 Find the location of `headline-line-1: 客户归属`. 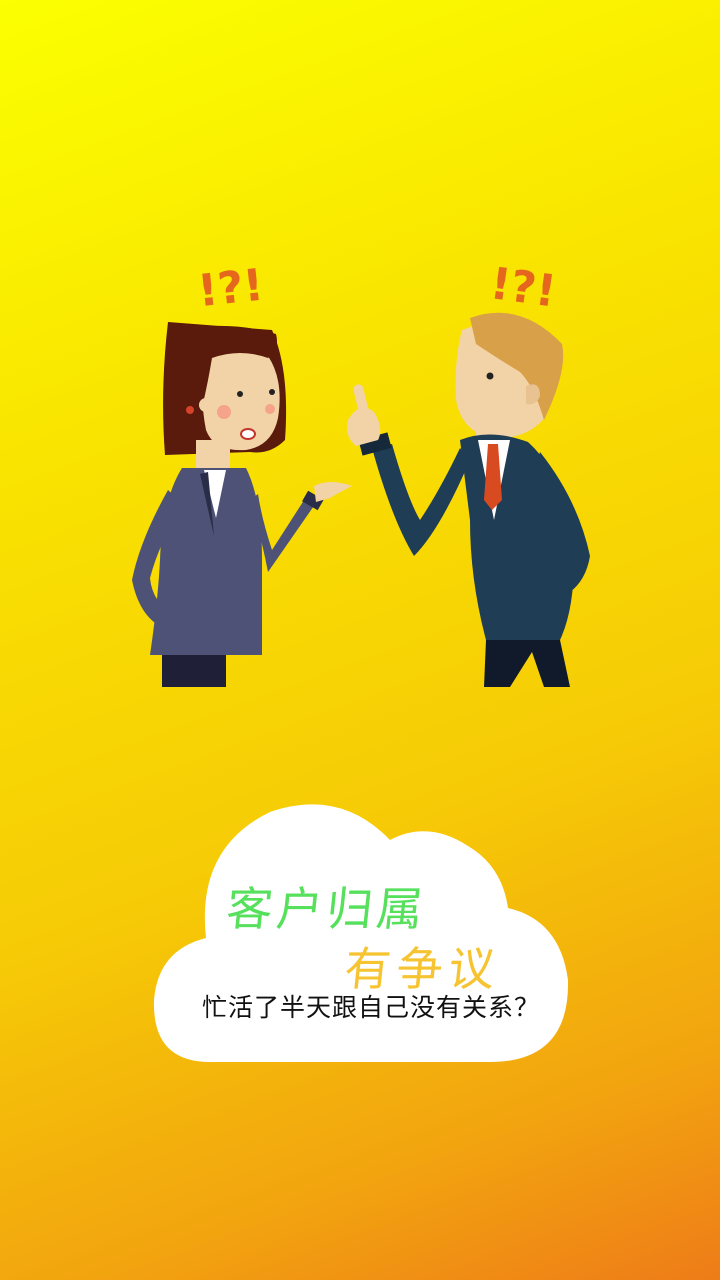

headline-line-1: 客户归属 is located at coordinates (326, 909).